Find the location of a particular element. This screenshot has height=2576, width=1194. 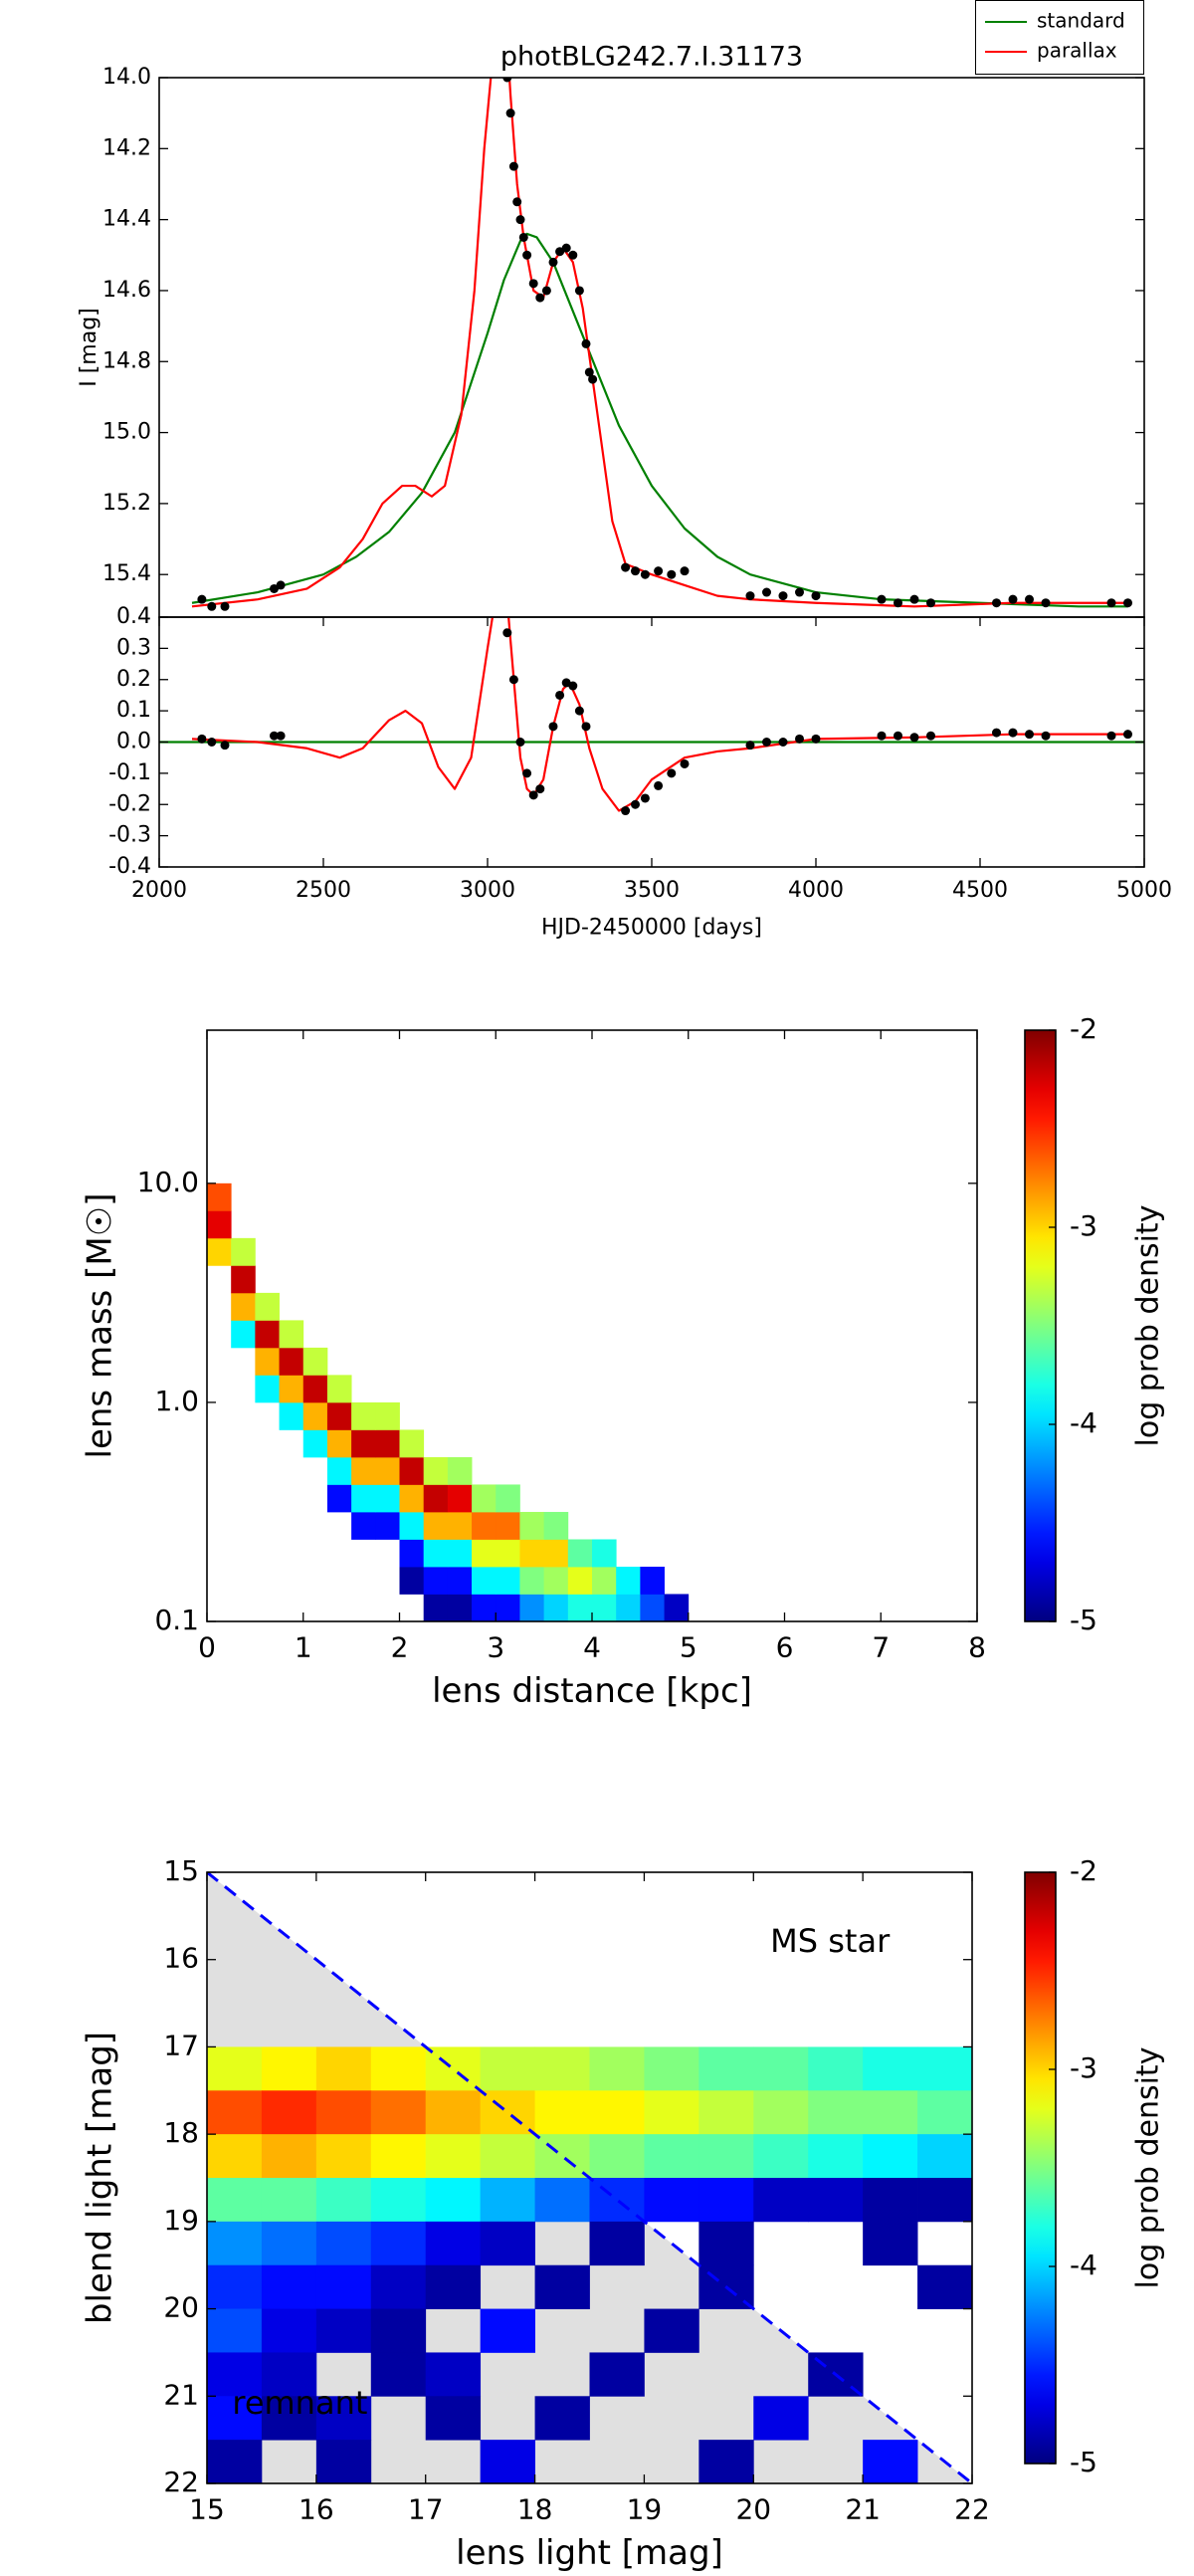

y-tick-label: 0.4 is located at coordinates (133, 616).